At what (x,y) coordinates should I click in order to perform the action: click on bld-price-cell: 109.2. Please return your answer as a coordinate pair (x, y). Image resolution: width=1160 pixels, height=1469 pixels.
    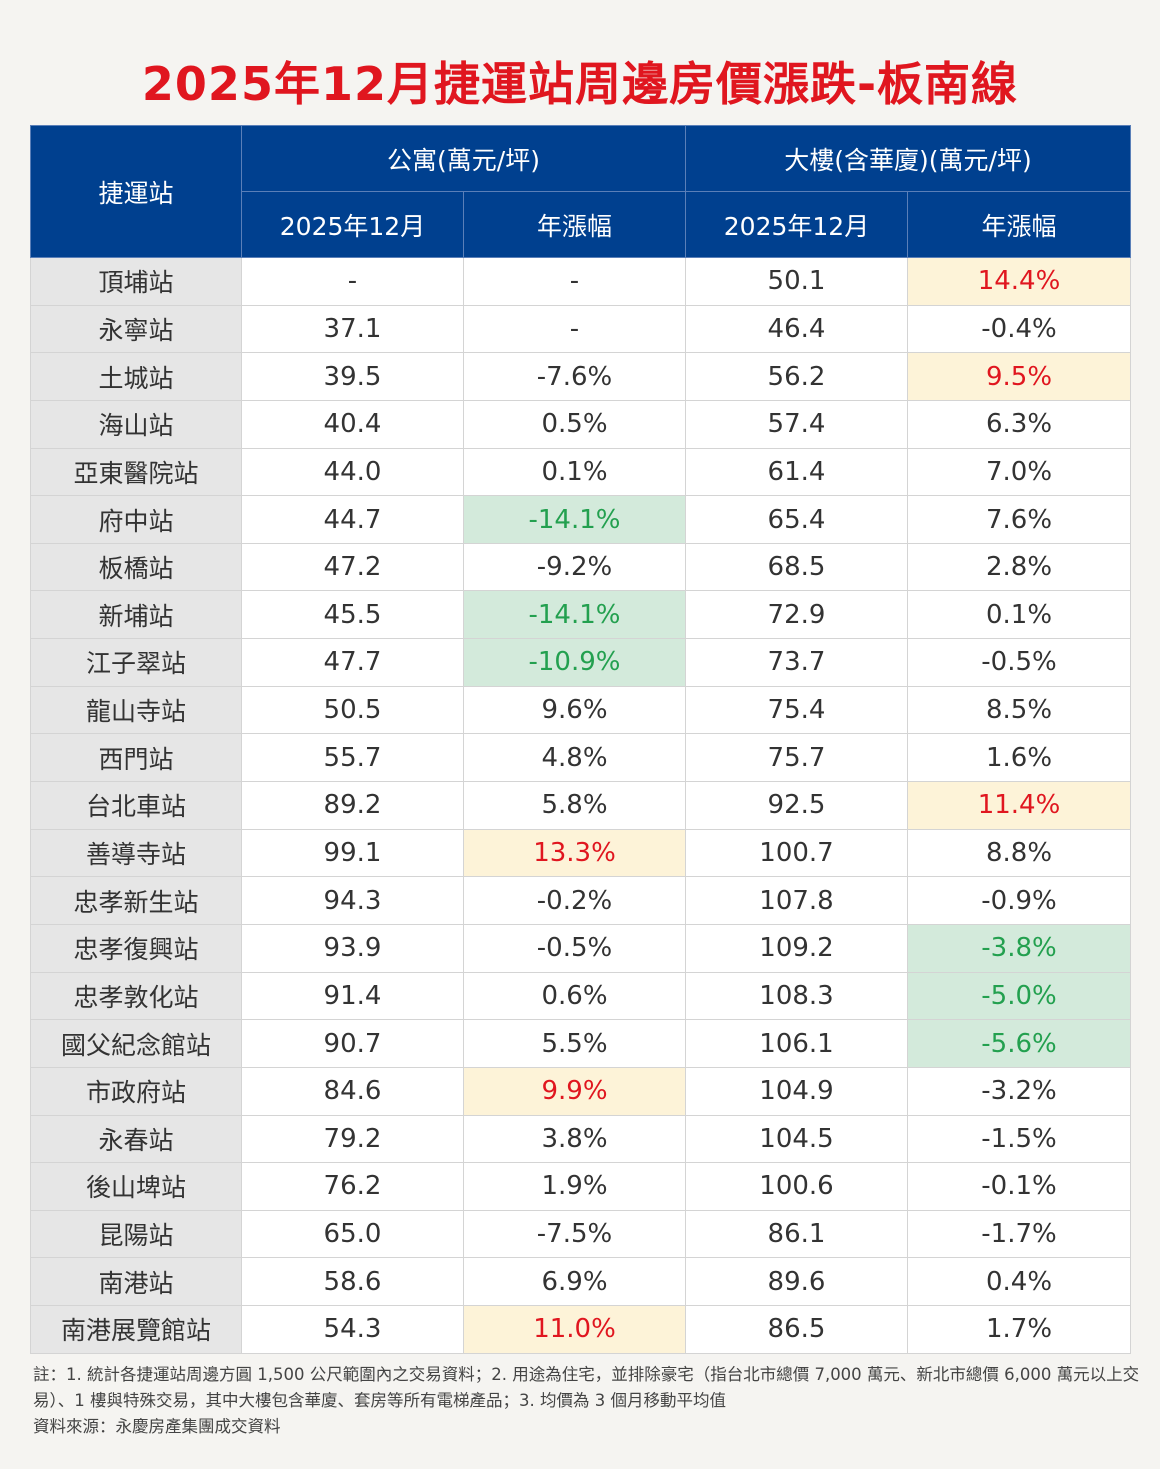
    Looking at the image, I should click on (796, 948).